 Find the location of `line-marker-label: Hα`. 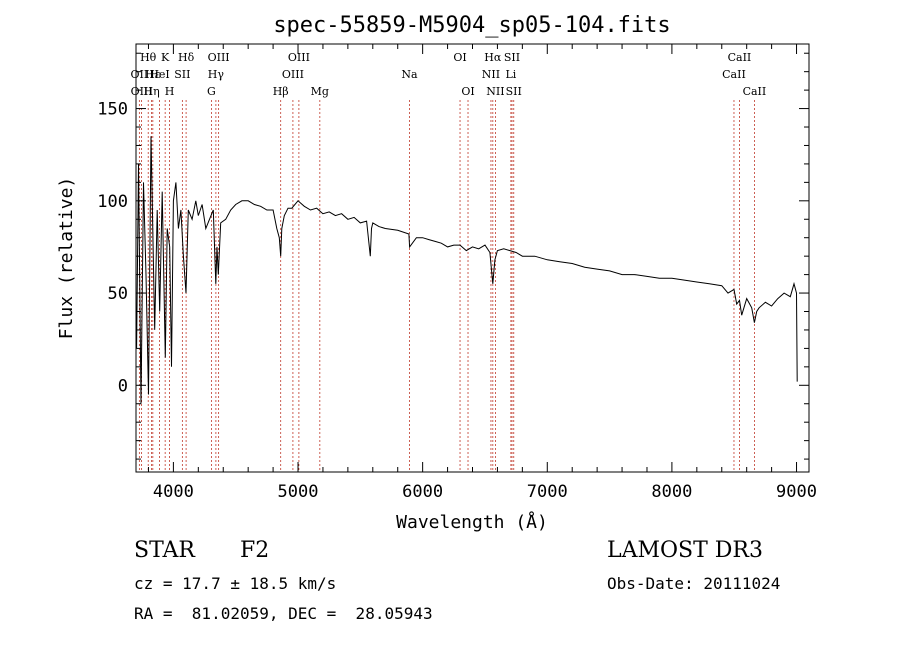

line-marker-label: Hα is located at coordinates (493, 57).